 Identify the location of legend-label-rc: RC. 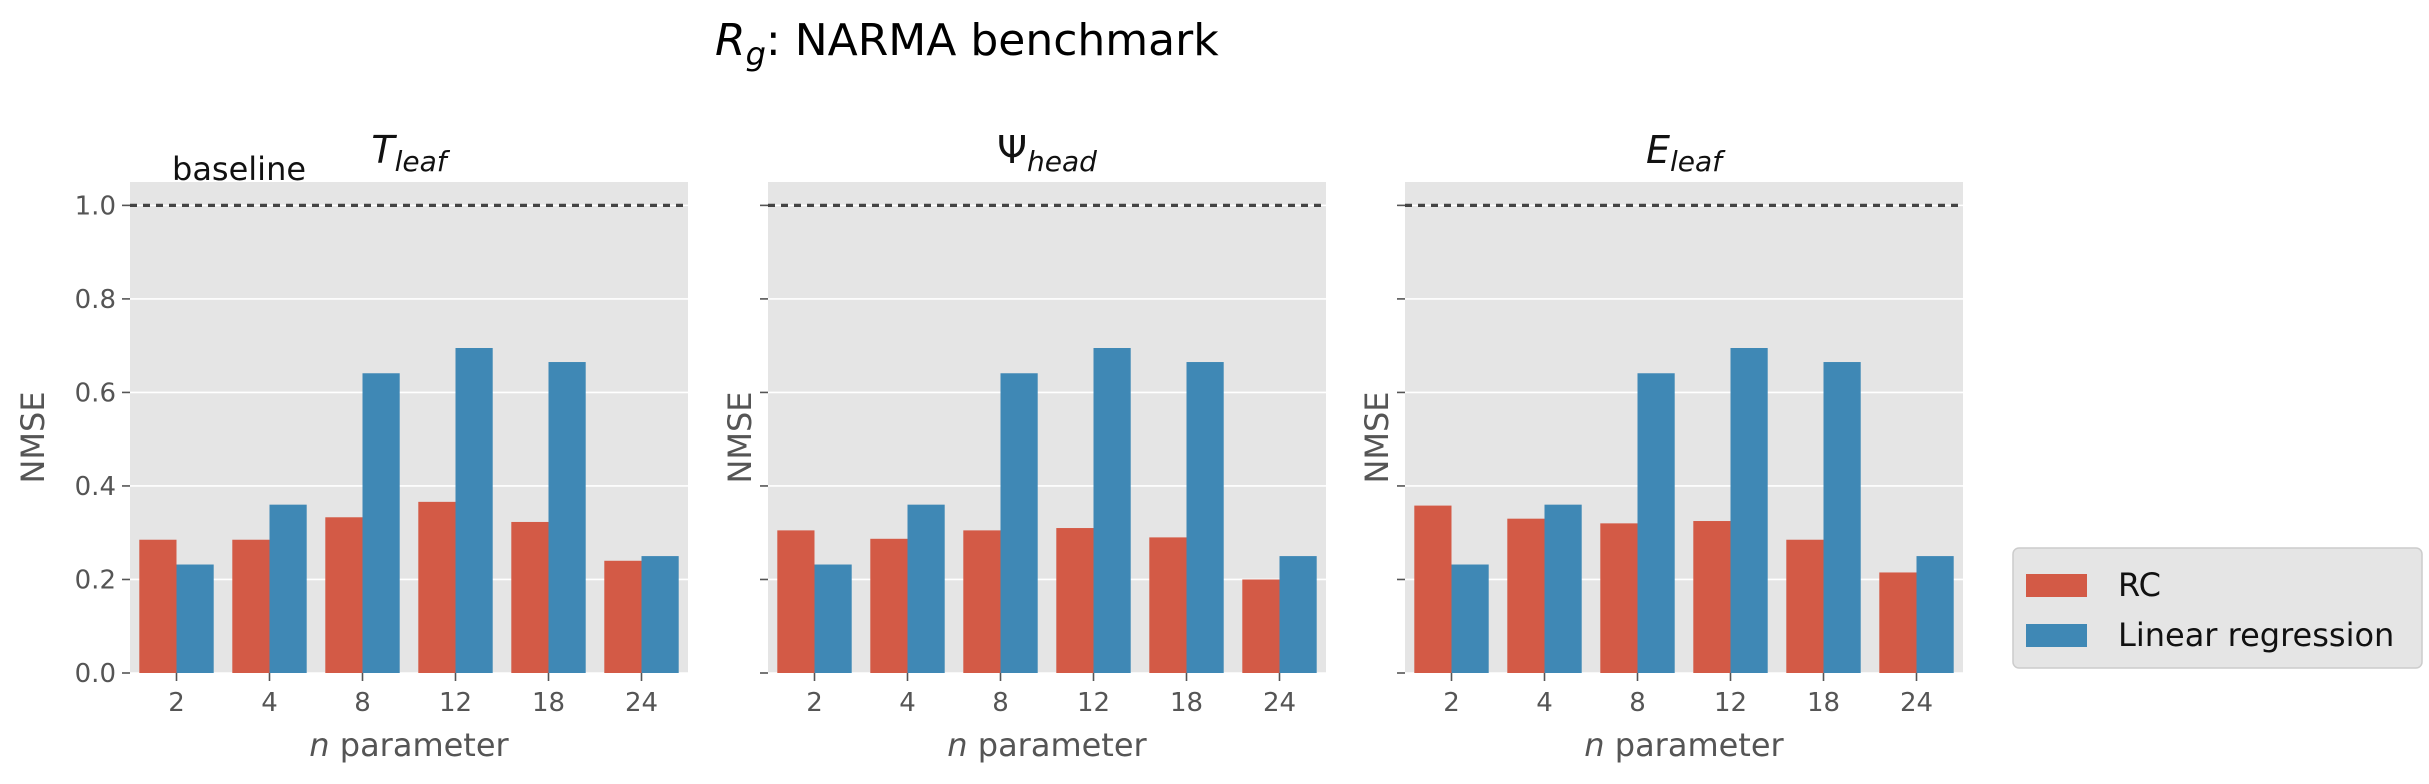
(2139, 585).